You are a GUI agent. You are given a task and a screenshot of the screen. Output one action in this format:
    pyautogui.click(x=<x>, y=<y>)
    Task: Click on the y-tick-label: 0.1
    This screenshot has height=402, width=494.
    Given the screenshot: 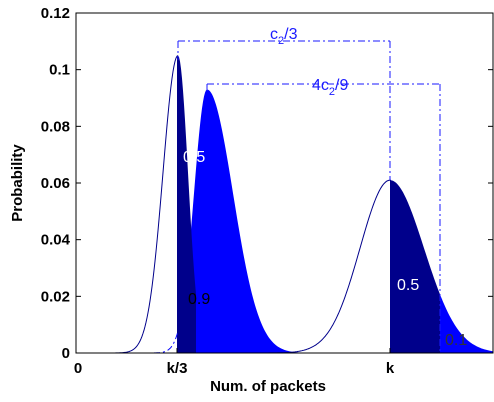 What is the action you would take?
    pyautogui.click(x=59, y=70)
    